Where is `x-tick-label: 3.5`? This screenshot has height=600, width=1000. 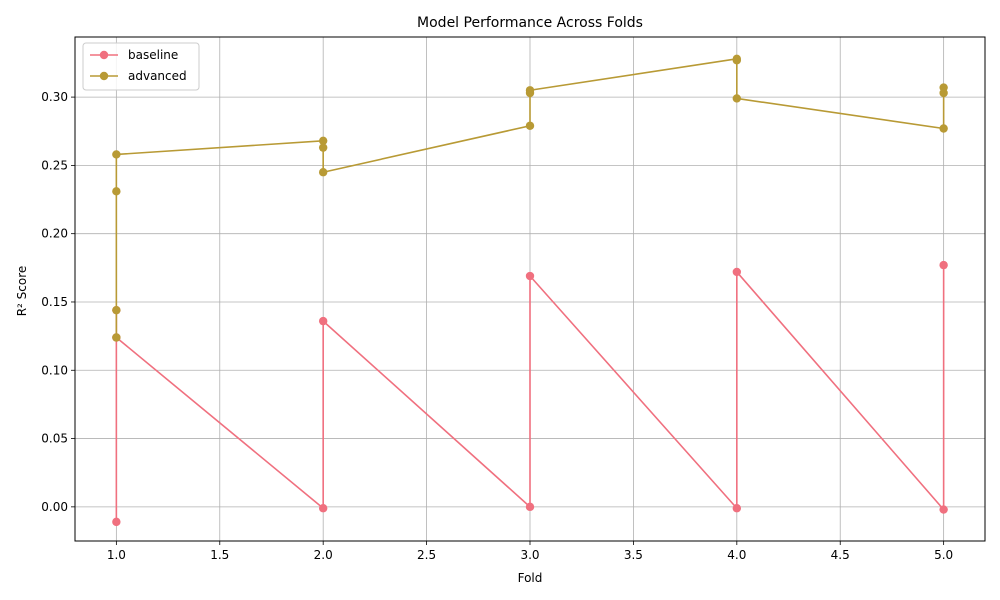
x-tick-label: 3.5 is located at coordinates (633, 555).